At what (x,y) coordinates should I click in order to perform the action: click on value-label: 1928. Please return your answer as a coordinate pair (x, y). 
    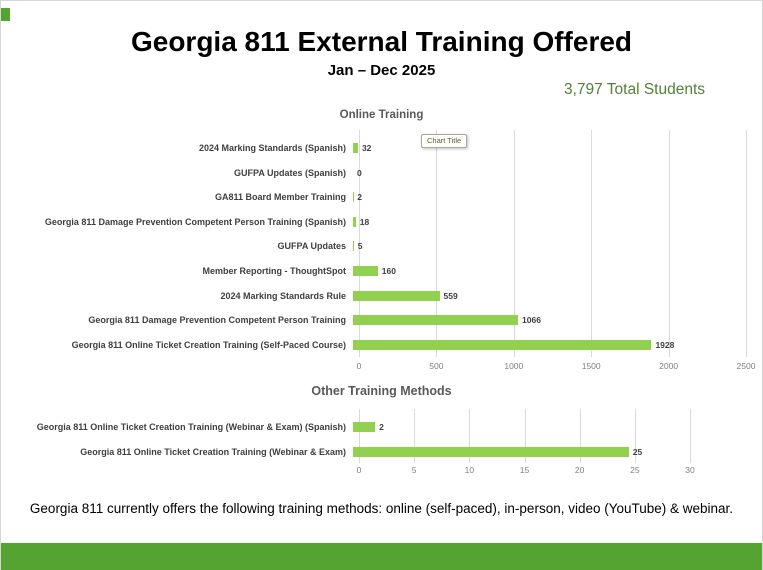
    Looking at the image, I should click on (665, 344).